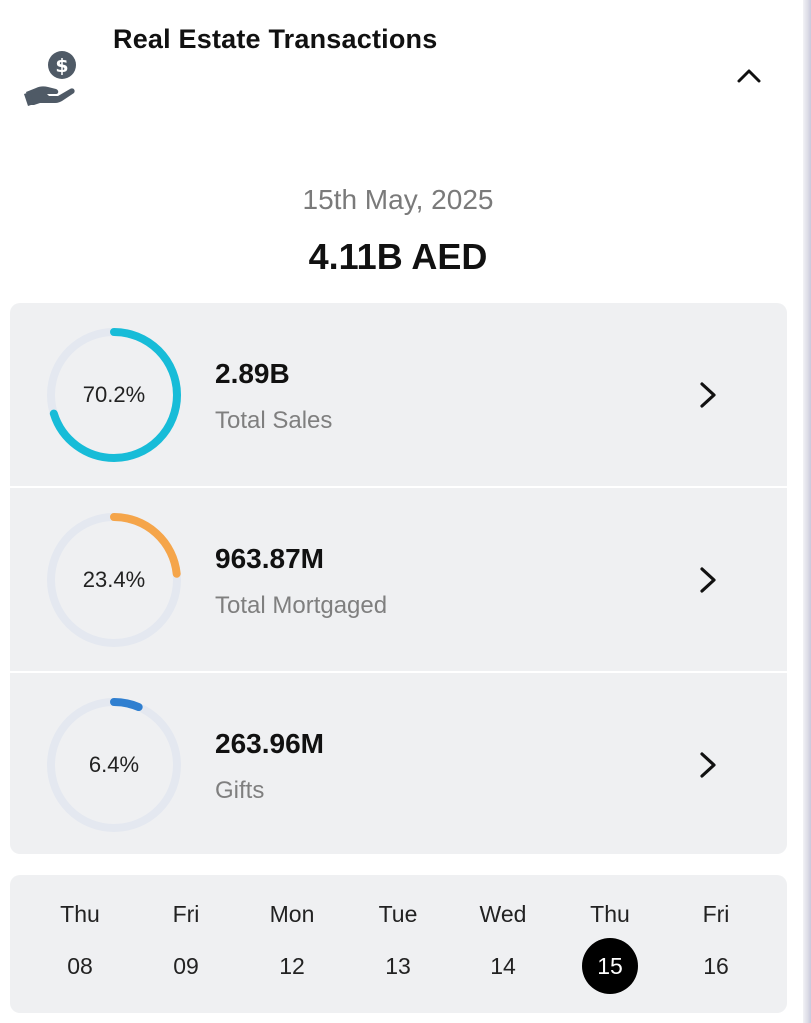 This screenshot has height=1023, width=811. Describe the element at coordinates (400, 65) in the screenshot. I see `panel-header: $ Real Estate Transactions` at that location.